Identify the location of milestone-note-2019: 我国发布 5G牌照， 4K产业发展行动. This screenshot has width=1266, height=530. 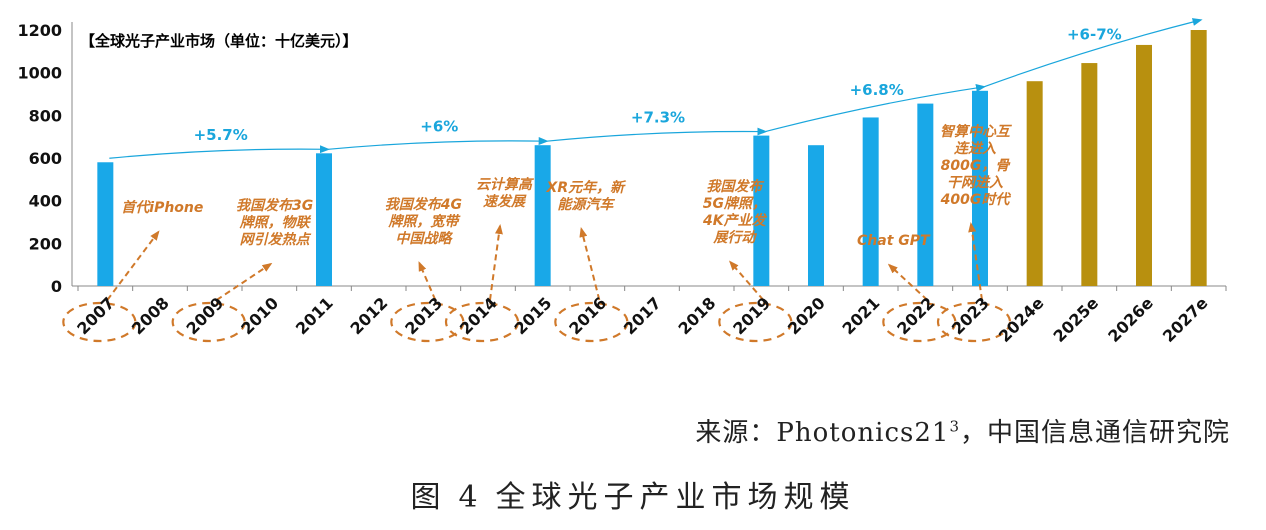
(735, 212).